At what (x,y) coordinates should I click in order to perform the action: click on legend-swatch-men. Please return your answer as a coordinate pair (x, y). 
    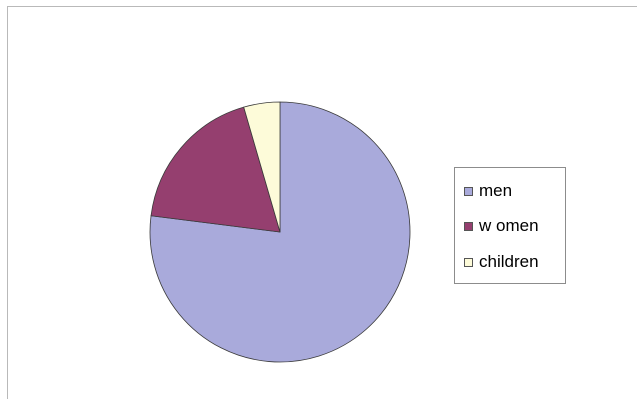
    Looking at the image, I should click on (468, 191).